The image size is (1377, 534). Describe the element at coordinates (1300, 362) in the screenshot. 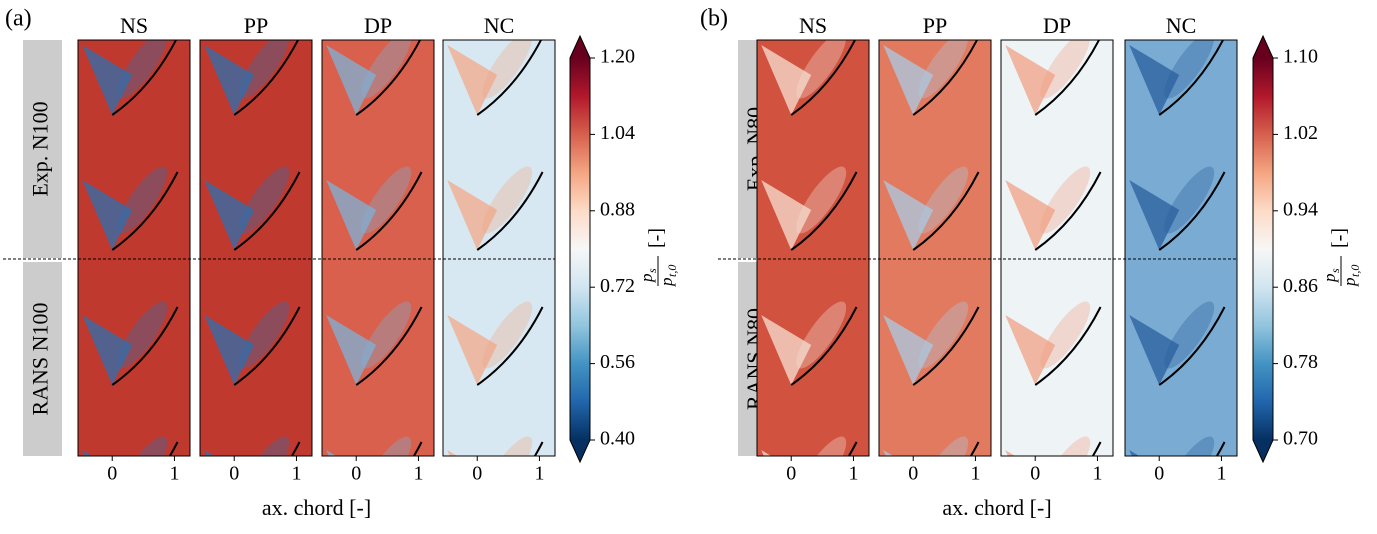

I see `colorbar-tick-label: 0.78` at that location.